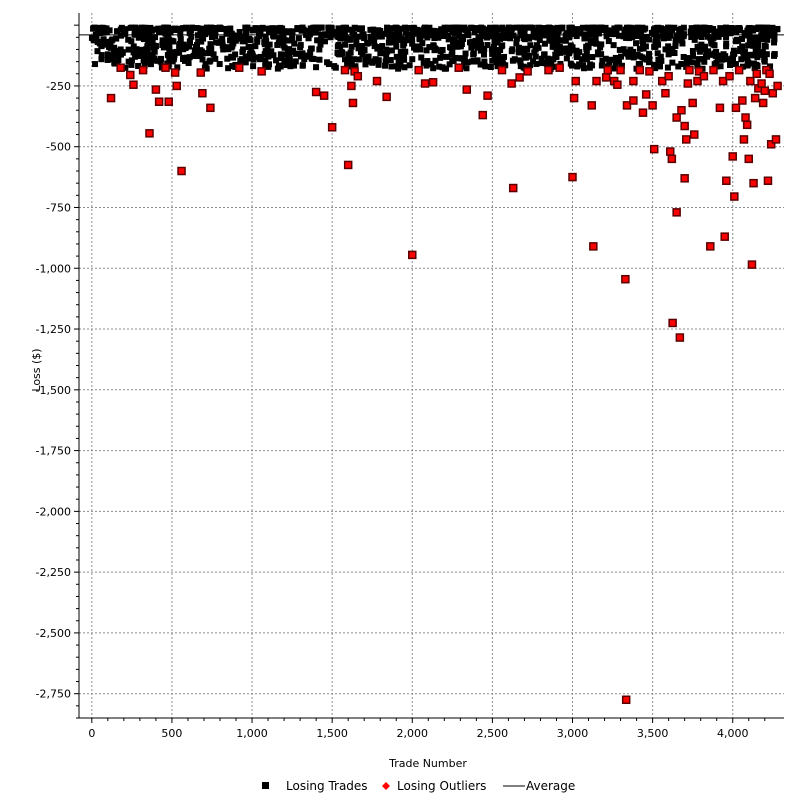 The height and width of the screenshot is (801, 802). I want to click on x-tick-label: 1,500, so click(332, 733).